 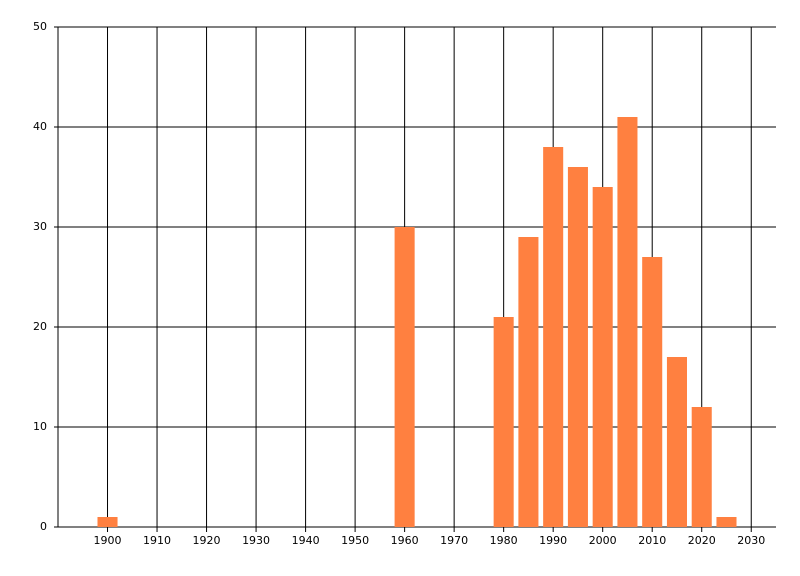 What do you see at coordinates (702, 540) in the screenshot?
I see `x-tick-label: 2020` at bounding box center [702, 540].